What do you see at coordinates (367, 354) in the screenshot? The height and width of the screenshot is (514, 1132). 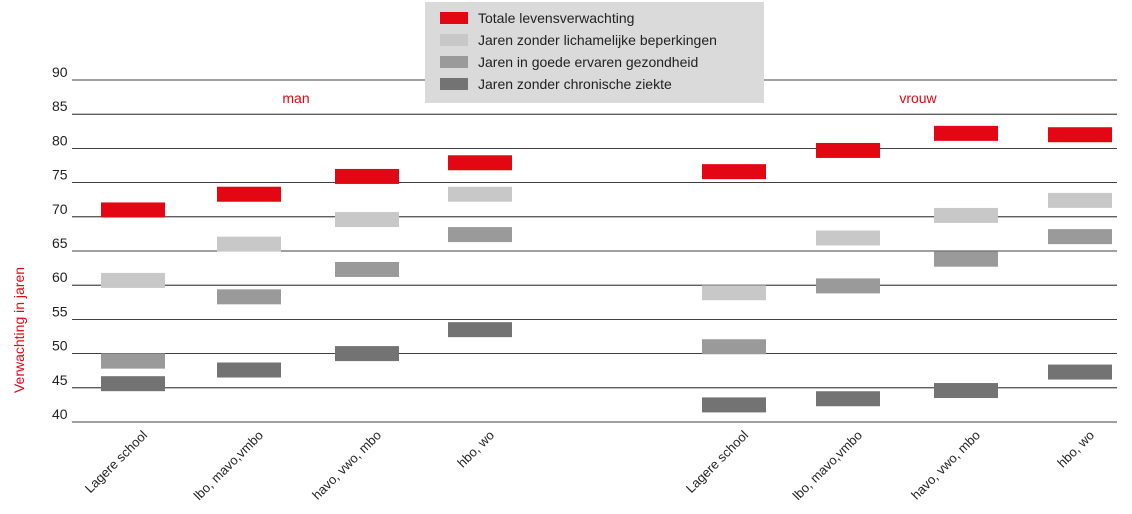 I see `bar-series3-cat2` at bounding box center [367, 354].